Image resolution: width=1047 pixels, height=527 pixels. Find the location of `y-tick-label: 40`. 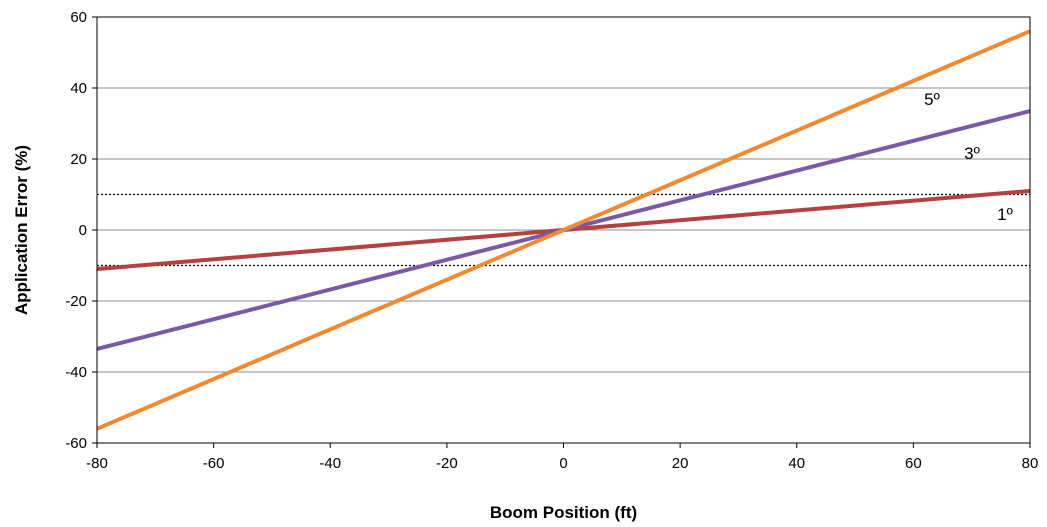

y-tick-label: 40 is located at coordinates (78, 88).